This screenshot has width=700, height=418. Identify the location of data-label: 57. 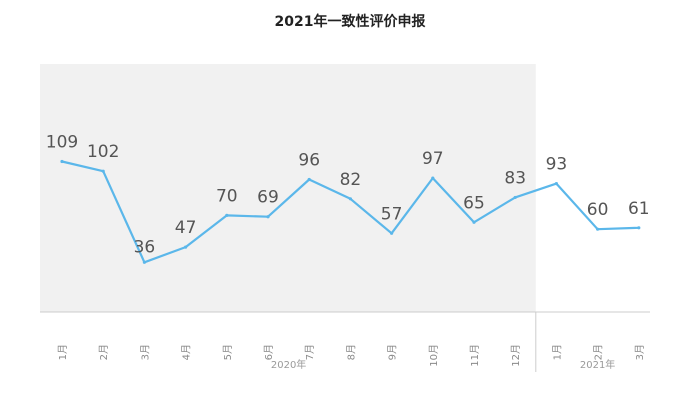
(392, 214).